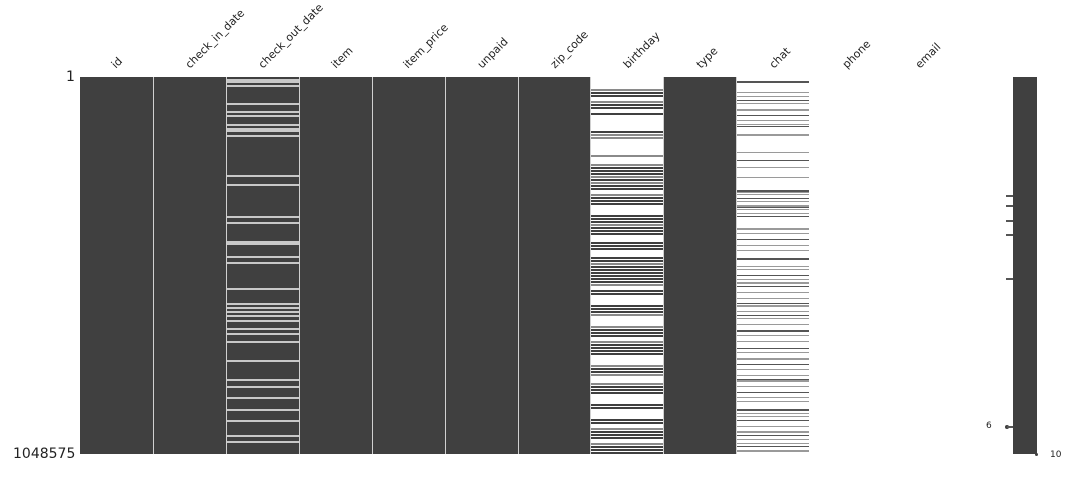  Describe the element at coordinates (335, 265) in the screenshot. I see `column-item` at that location.